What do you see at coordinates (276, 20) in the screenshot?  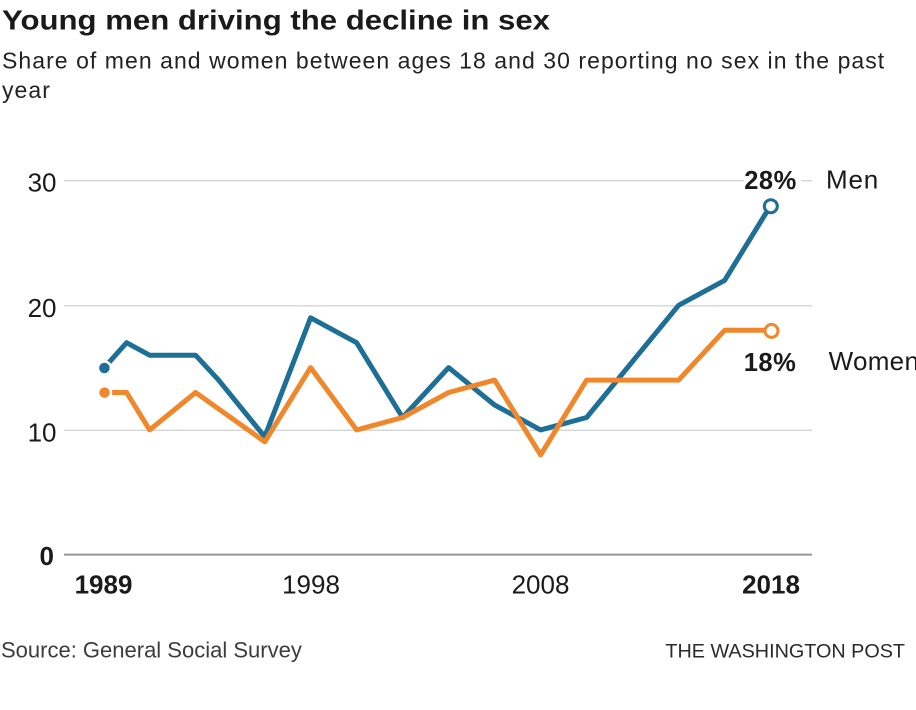 I see `svg-text:Young men driving the decline: Young men driving the decline in sex` at bounding box center [276, 20].